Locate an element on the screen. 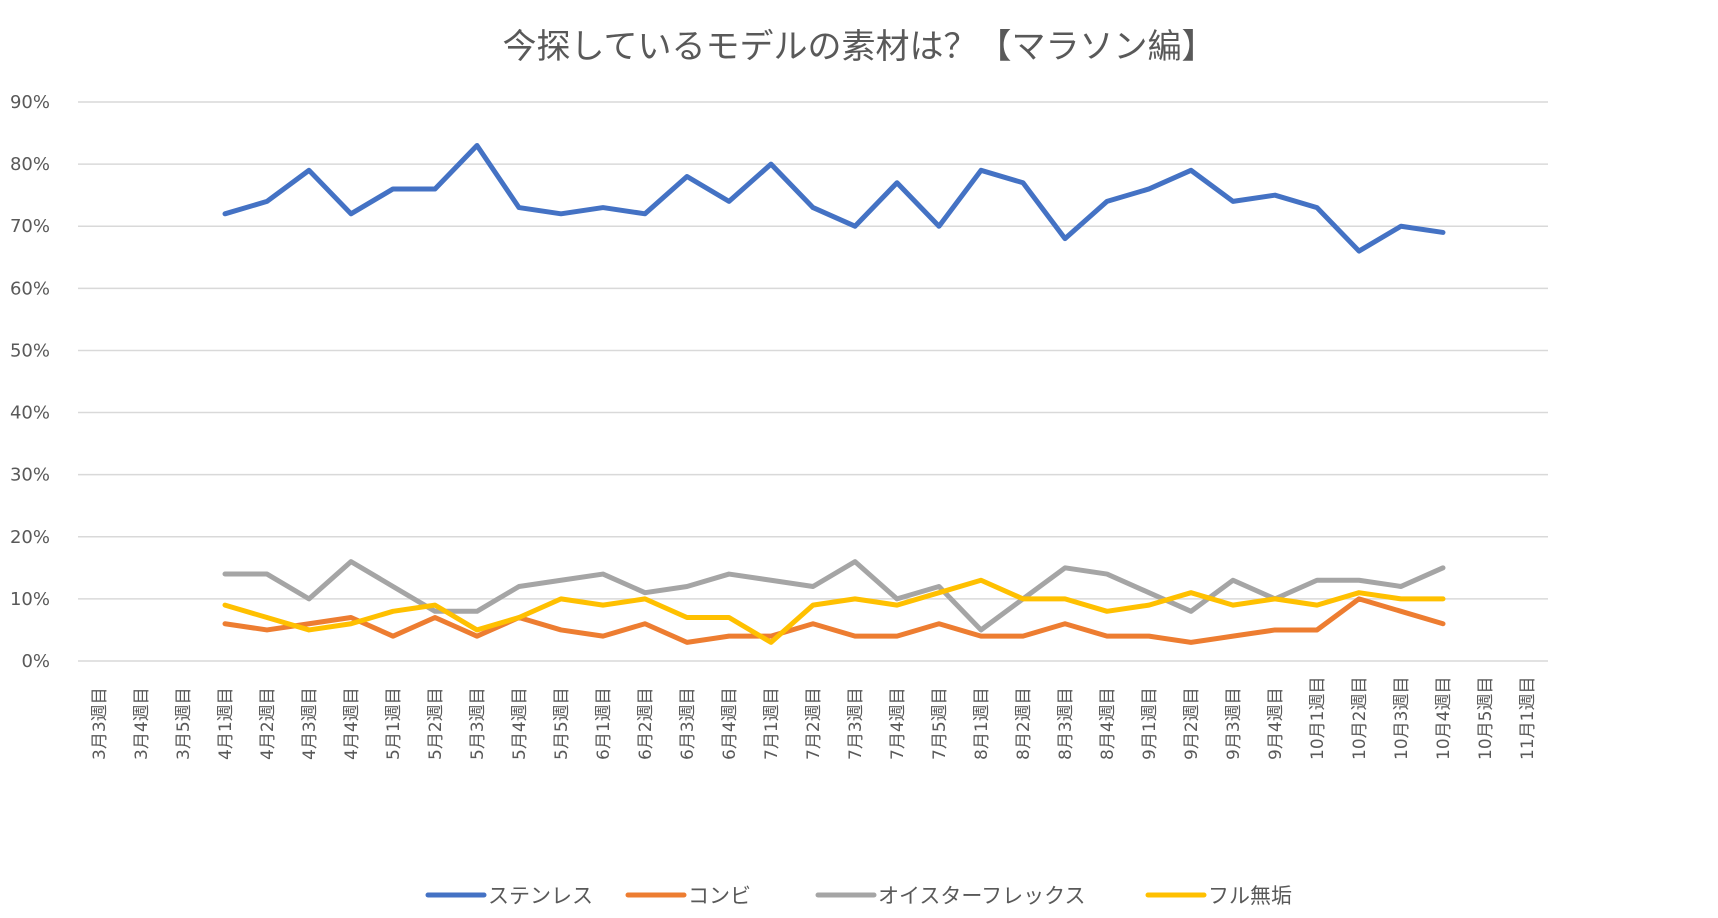 The height and width of the screenshot is (918, 1718). x-tick-label: 10月5週目 is located at coordinates (1486, 718).